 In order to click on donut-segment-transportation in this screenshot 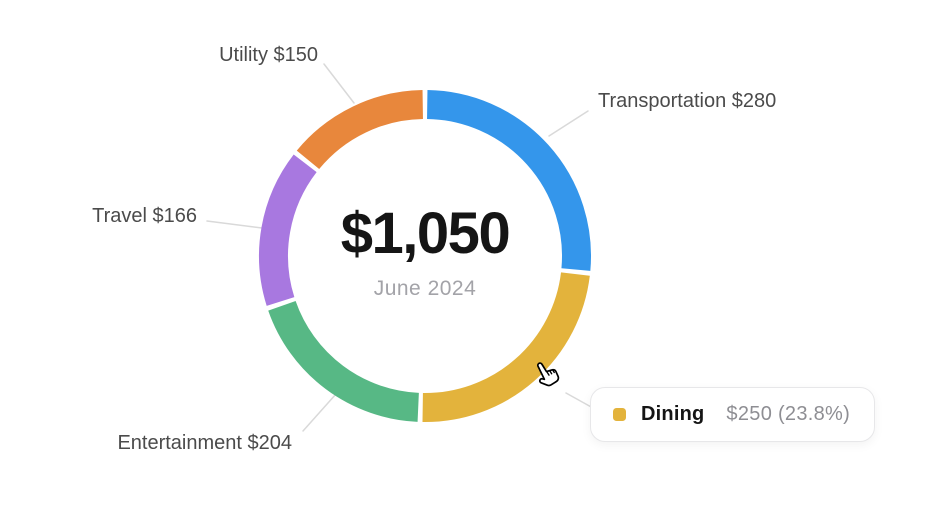, I will do `click(508, 180)`.